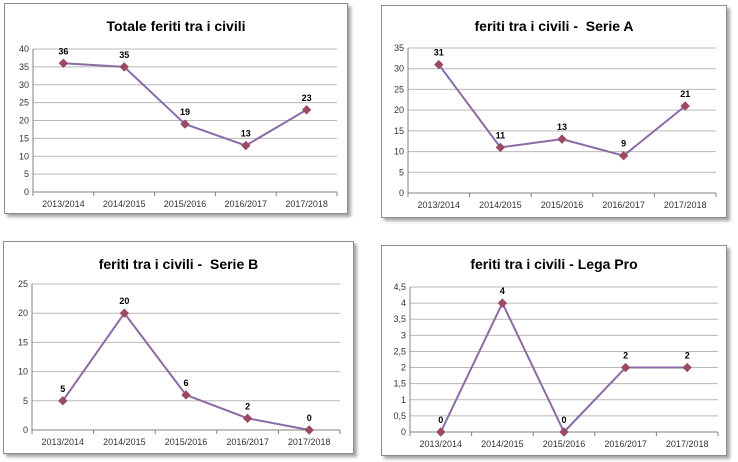 The height and width of the screenshot is (462, 738). Describe the element at coordinates (403, 335) in the screenshot. I see `y-tick-label: 3` at that location.